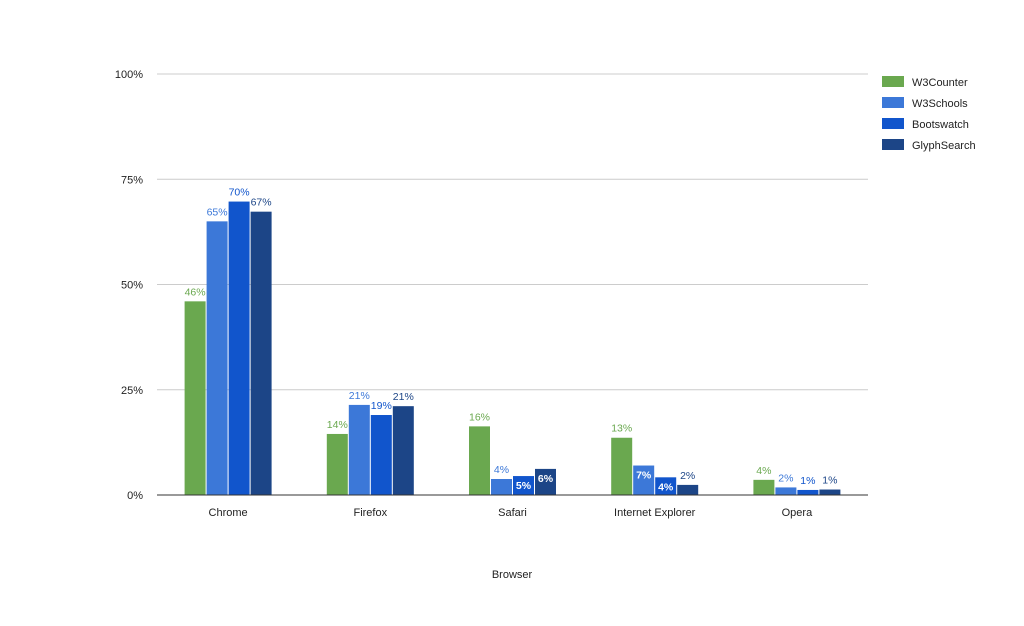 The width and height of the screenshot is (1024, 626). What do you see at coordinates (132, 286) in the screenshot?
I see `y-tick-label: 50%` at bounding box center [132, 286].